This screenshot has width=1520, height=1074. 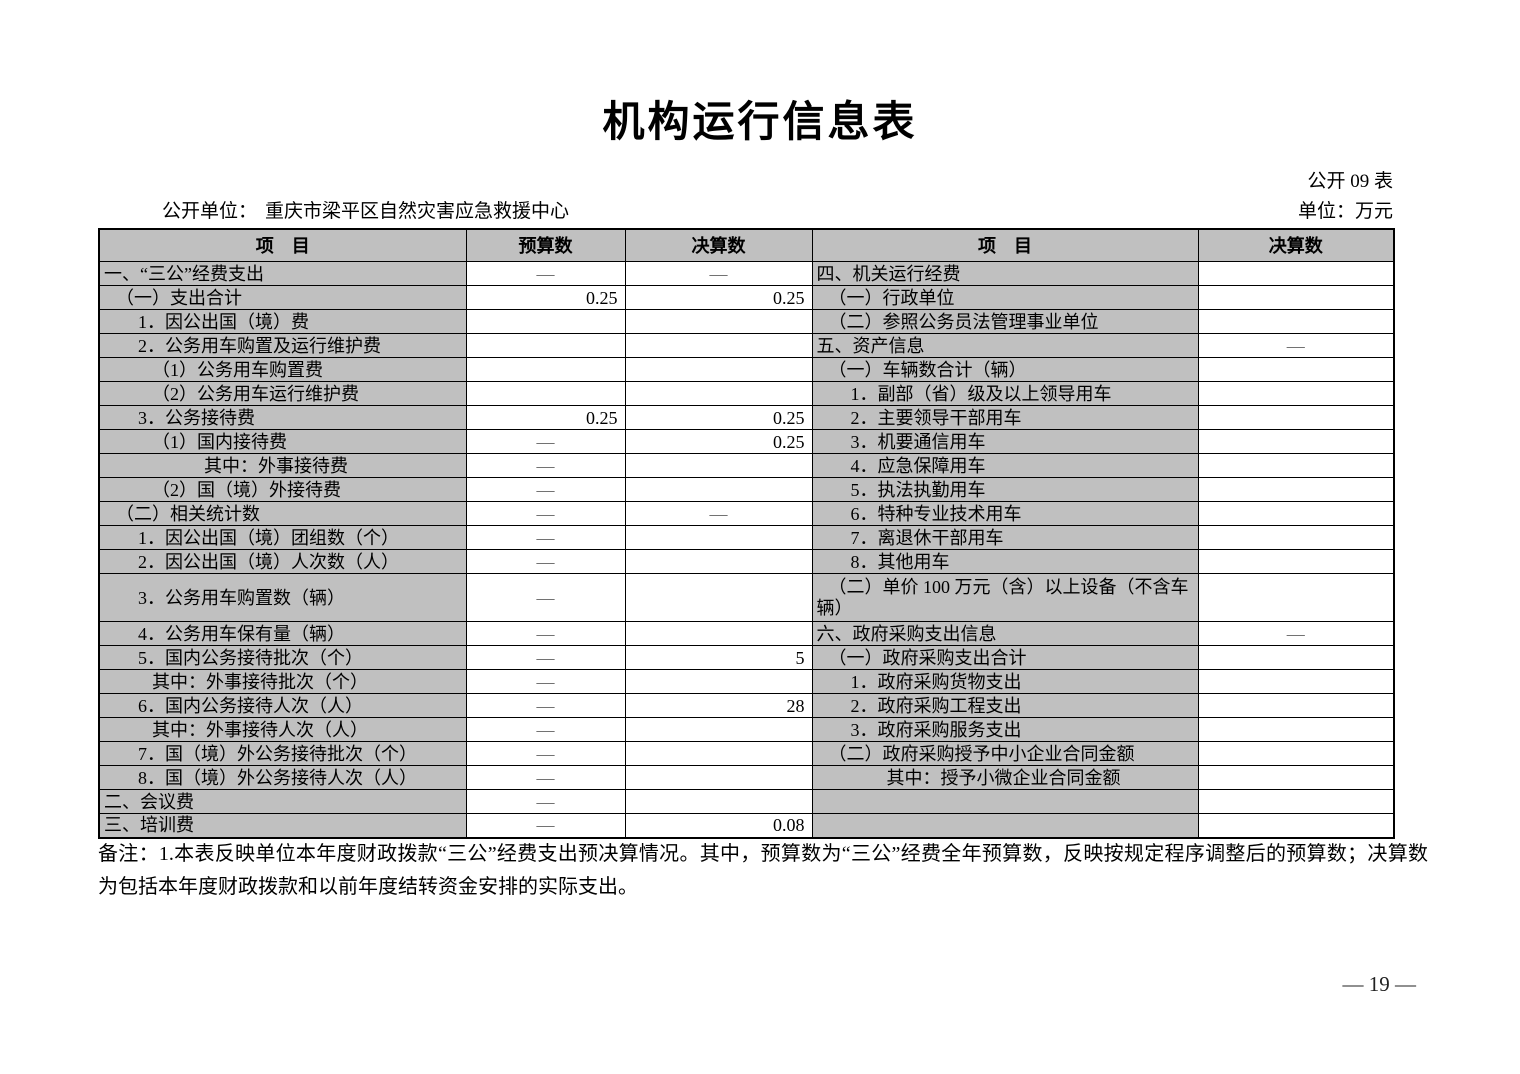 I want to click on row-label-right: （一）政府采购支出合计, so click(x=1005, y=657).